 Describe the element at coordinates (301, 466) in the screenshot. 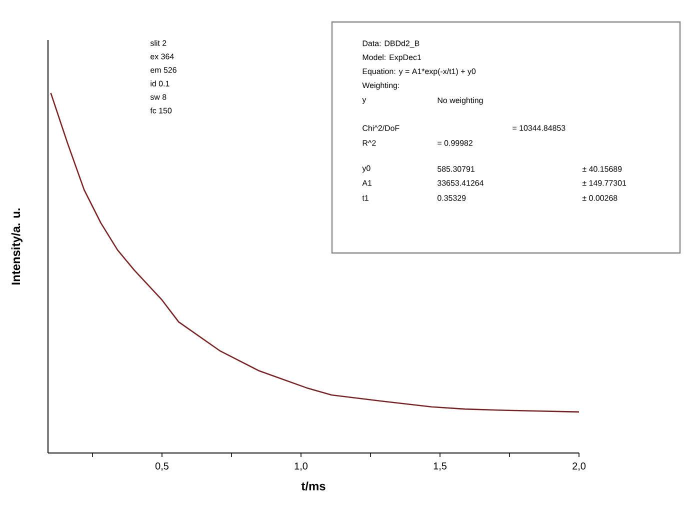

I see `x-tick-label: 1,0` at that location.